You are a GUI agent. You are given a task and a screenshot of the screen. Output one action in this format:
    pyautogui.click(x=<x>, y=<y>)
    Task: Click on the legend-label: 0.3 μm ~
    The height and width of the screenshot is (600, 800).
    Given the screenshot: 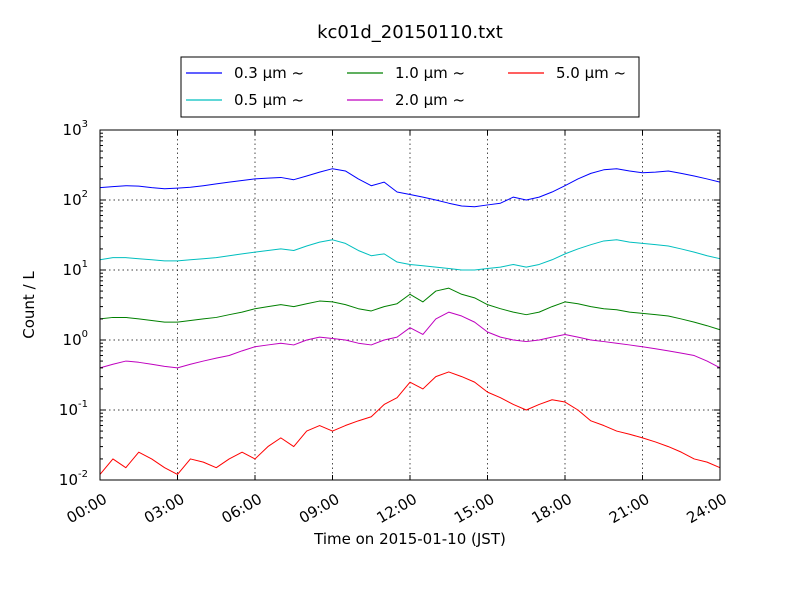 What is the action you would take?
    pyautogui.click(x=269, y=73)
    